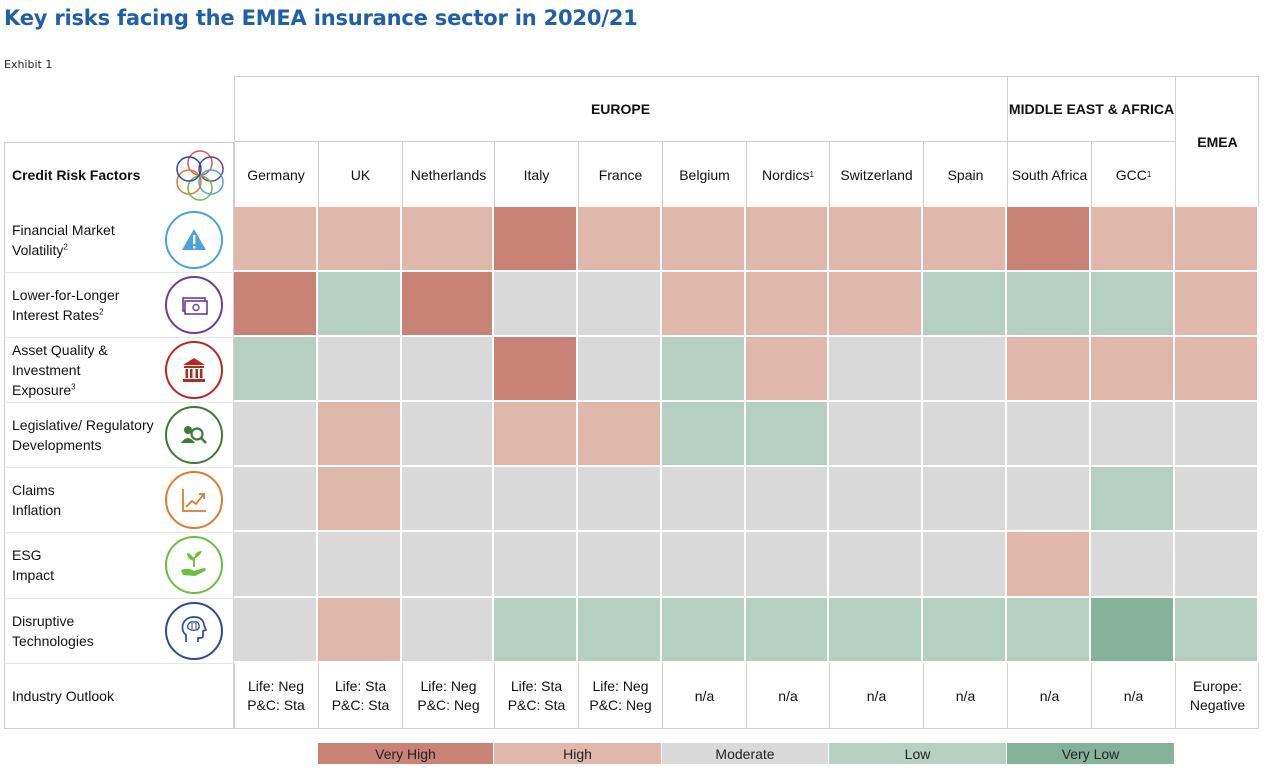 This screenshot has width=1280, height=780. Describe the element at coordinates (87, 555) in the screenshot. I see `risk-factor-label-line: ESG` at that location.